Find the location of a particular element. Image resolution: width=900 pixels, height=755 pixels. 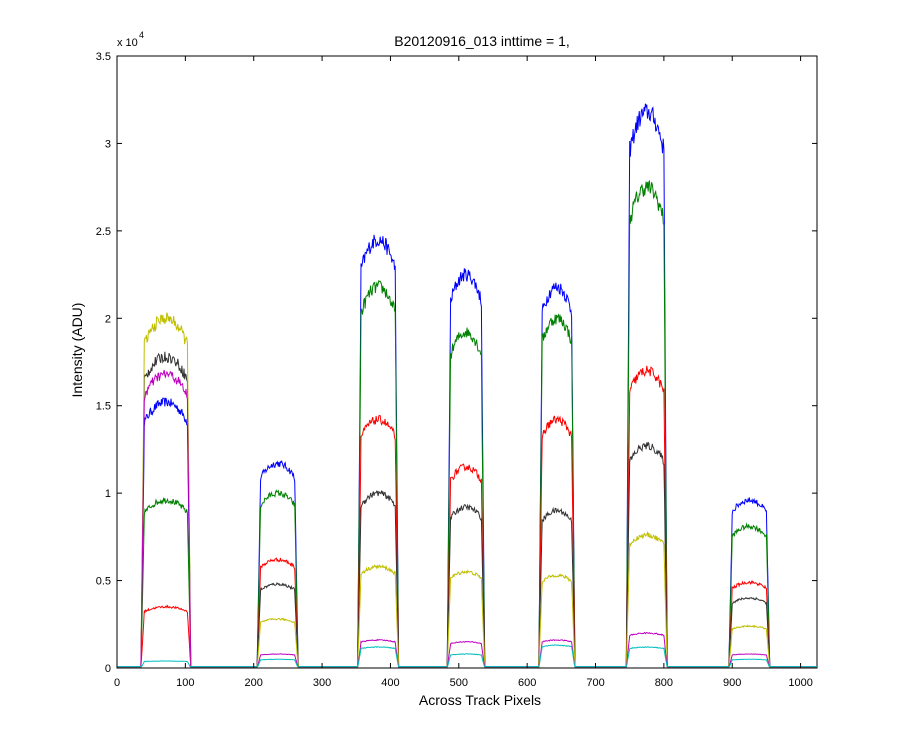

x-tick-label: 600 is located at coordinates (527, 683).